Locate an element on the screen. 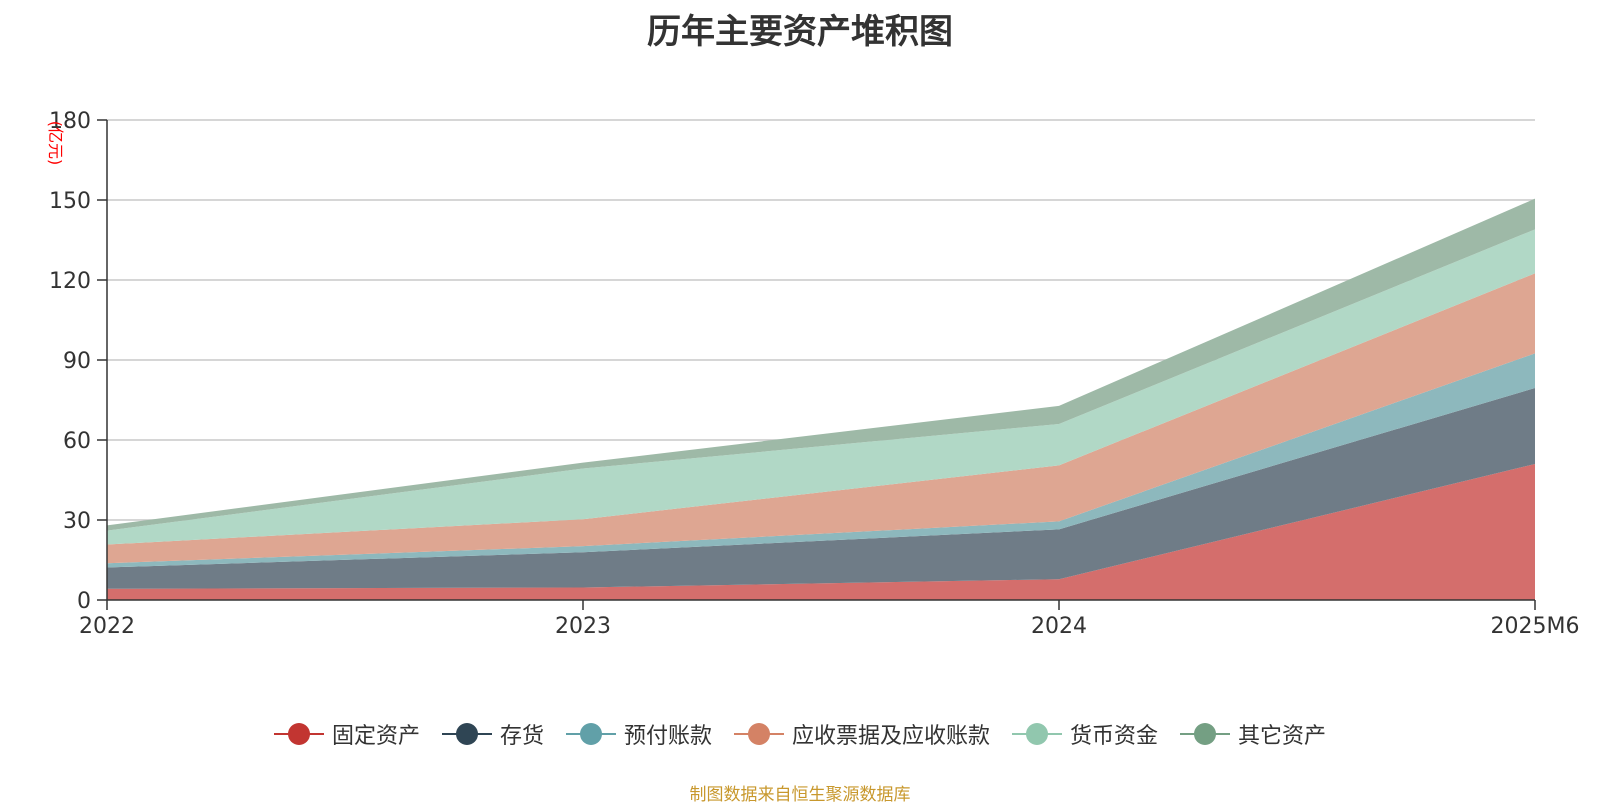 The image size is (1600, 805). legend-item-0: 固定资产 is located at coordinates (346, 734).